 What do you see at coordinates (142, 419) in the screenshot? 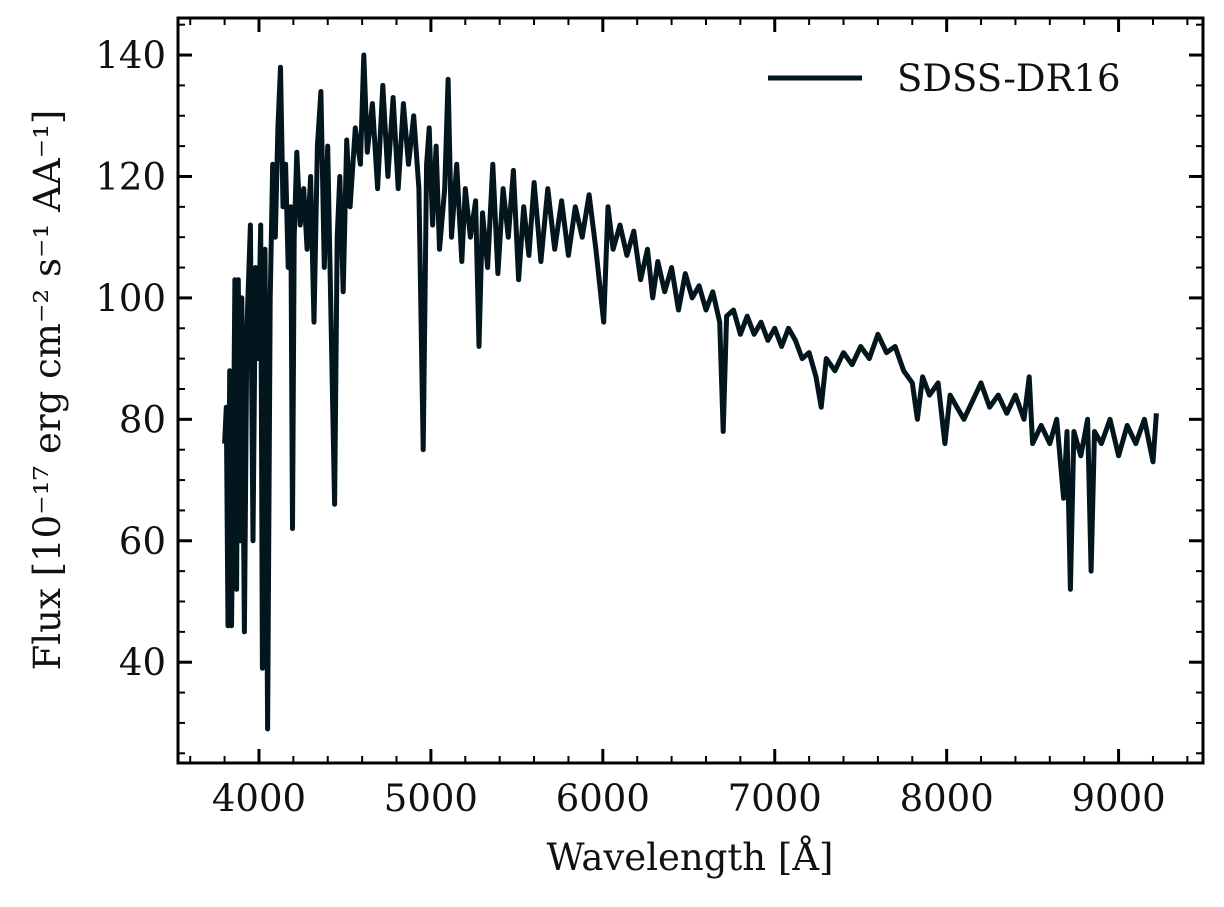
I see `y-tick-label: 80` at bounding box center [142, 419].